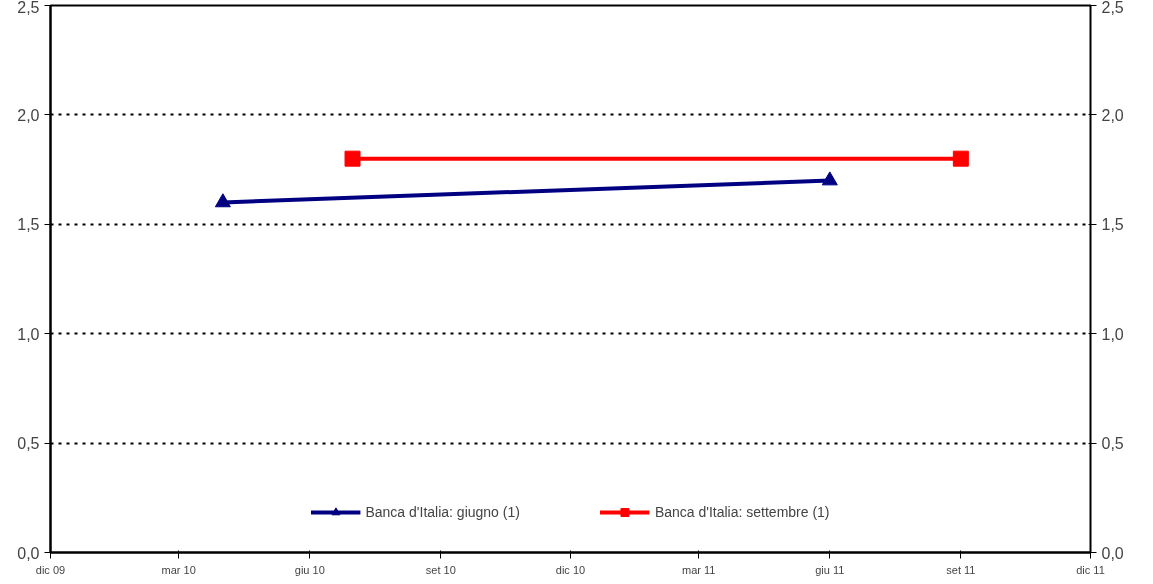 The image size is (1153, 584). Describe the element at coordinates (442, 512) in the screenshot. I see `legend-label: Banca d'Italia: giugno (1)` at that location.